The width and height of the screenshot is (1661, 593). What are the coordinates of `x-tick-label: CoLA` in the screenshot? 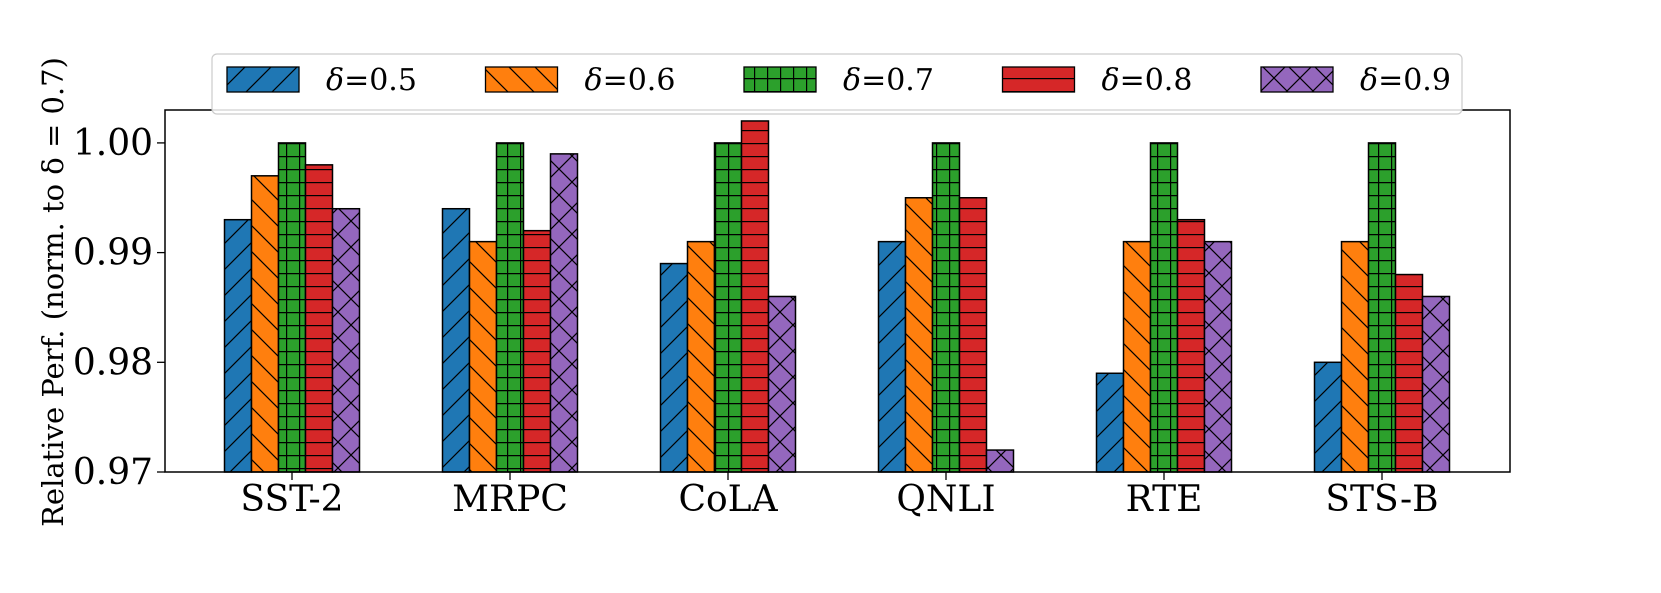 It's located at (728, 499).